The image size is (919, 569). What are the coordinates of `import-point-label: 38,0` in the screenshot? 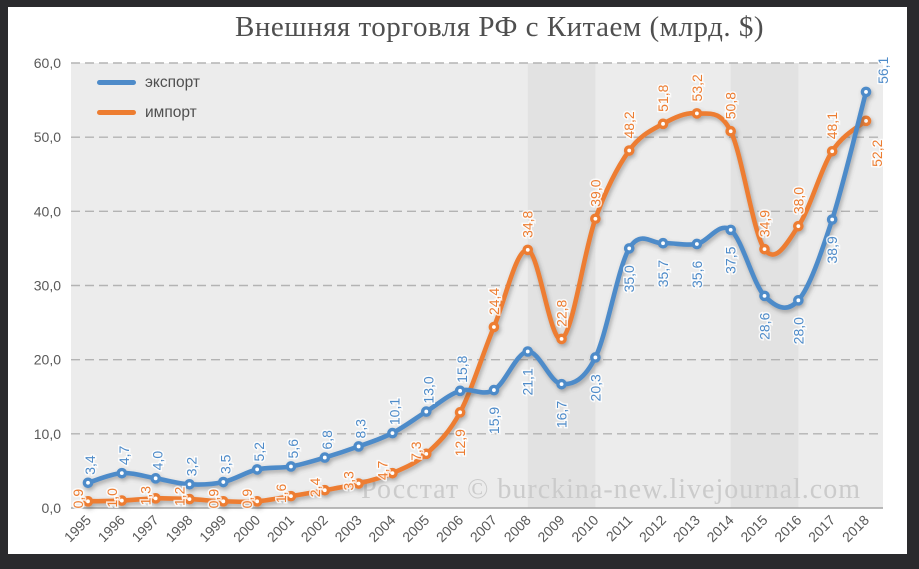 It's located at (798, 200).